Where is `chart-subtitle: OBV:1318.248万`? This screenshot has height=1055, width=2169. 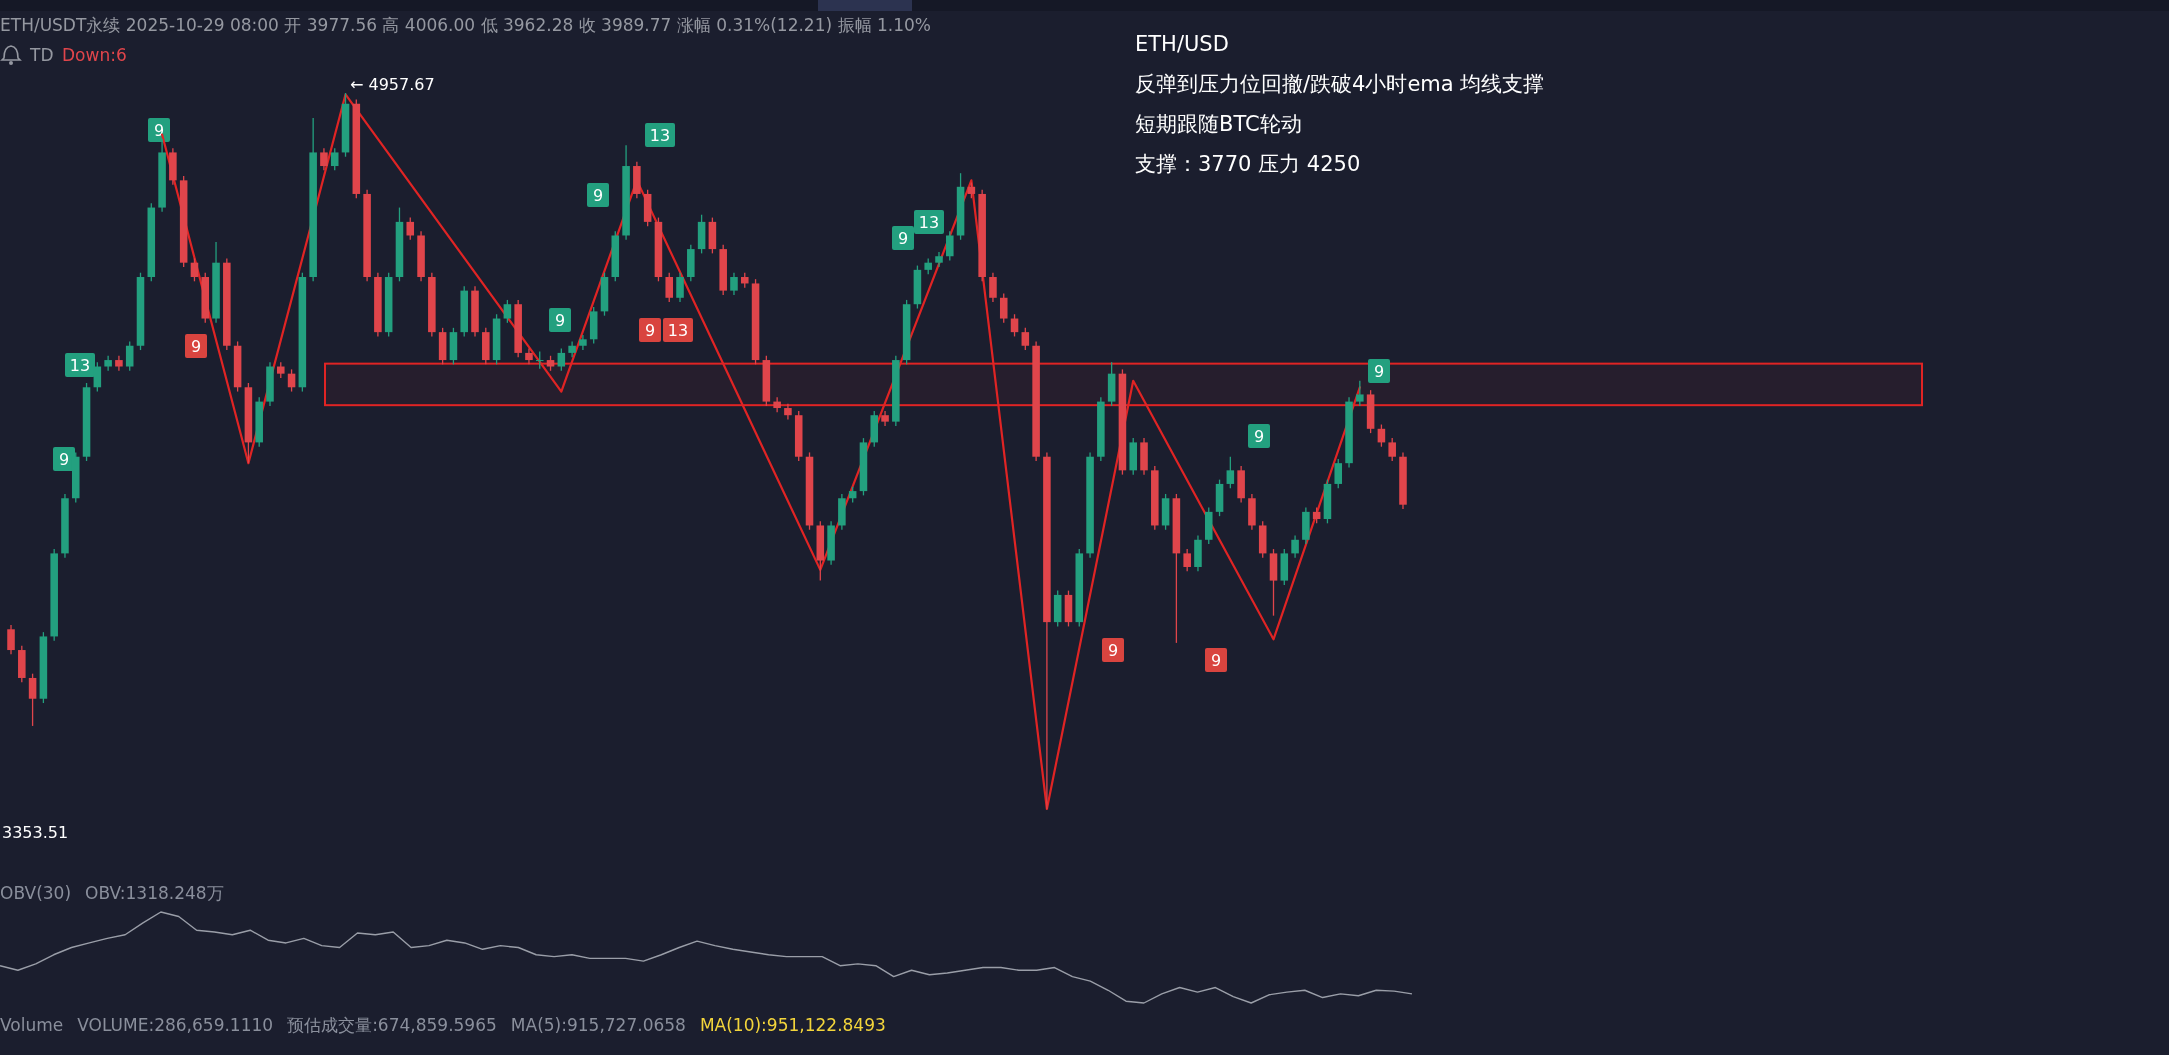
chart-subtitle: OBV:1318.248万 is located at coordinates (154, 893).